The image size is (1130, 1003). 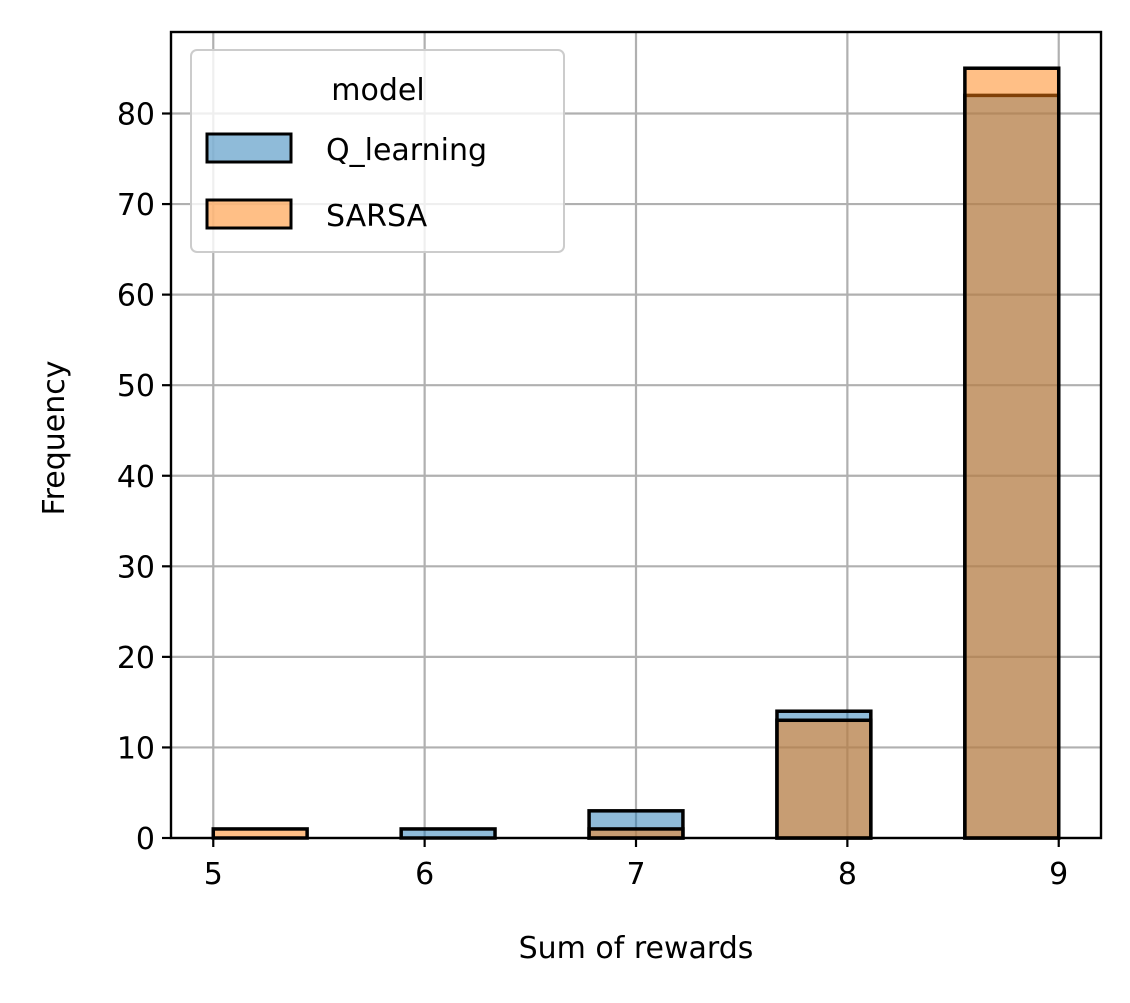 I want to click on legend: model Q_learning SARSA, so click(x=377, y=151).